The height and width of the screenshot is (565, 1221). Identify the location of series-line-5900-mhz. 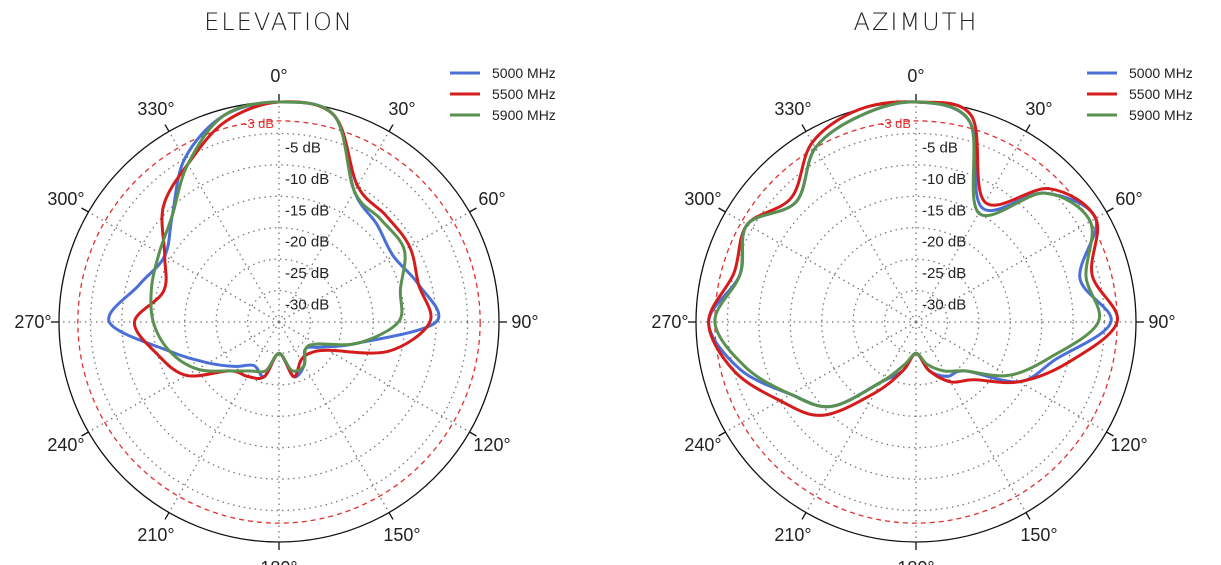
(278, 237).